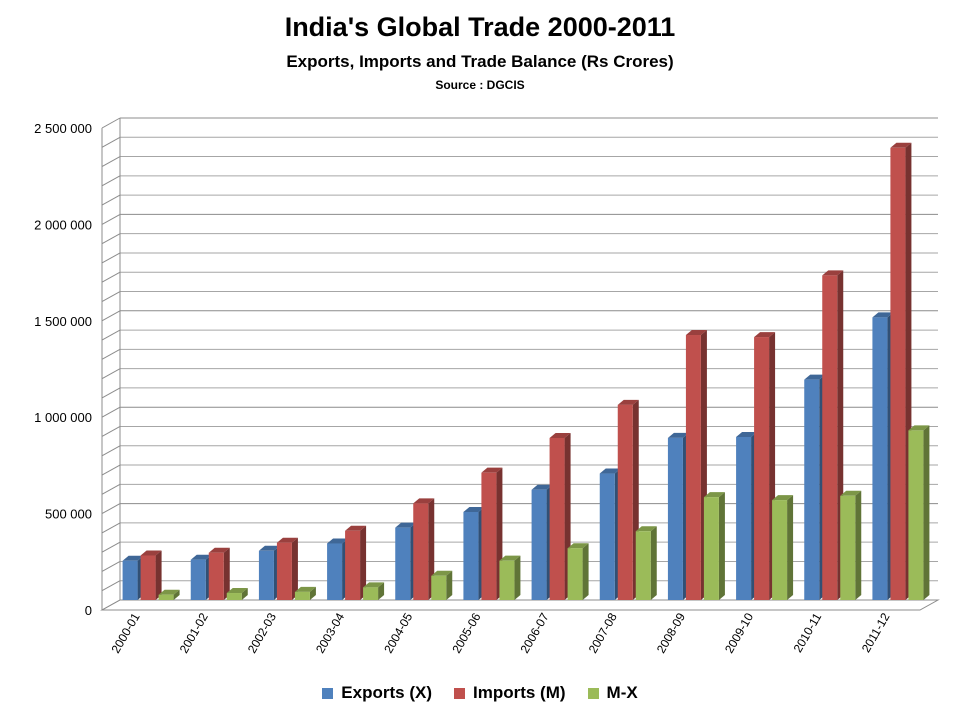  I want to click on legend-label-mx: M-X, so click(622, 692).